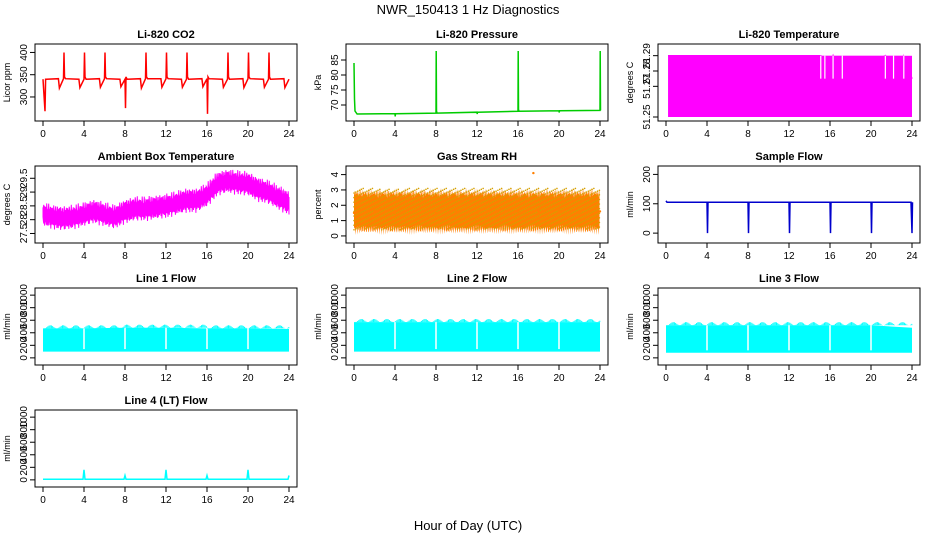 This screenshot has height=540, width=936. I want to click on y-tick-label: 1000, so click(335, 295).